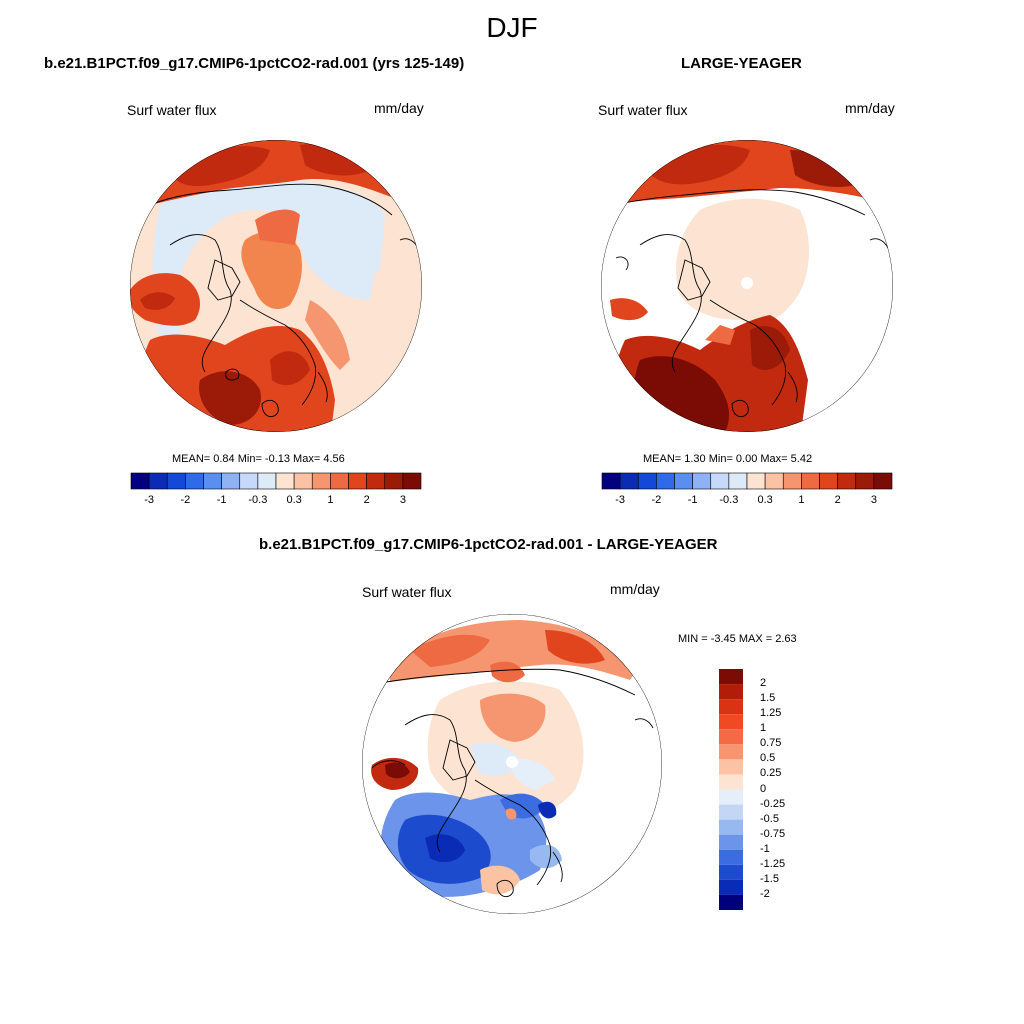 This screenshot has width=1024, height=1024. What do you see at coordinates (768, 698) in the screenshot?
I see `colorbar-tick-label: 1.5` at bounding box center [768, 698].